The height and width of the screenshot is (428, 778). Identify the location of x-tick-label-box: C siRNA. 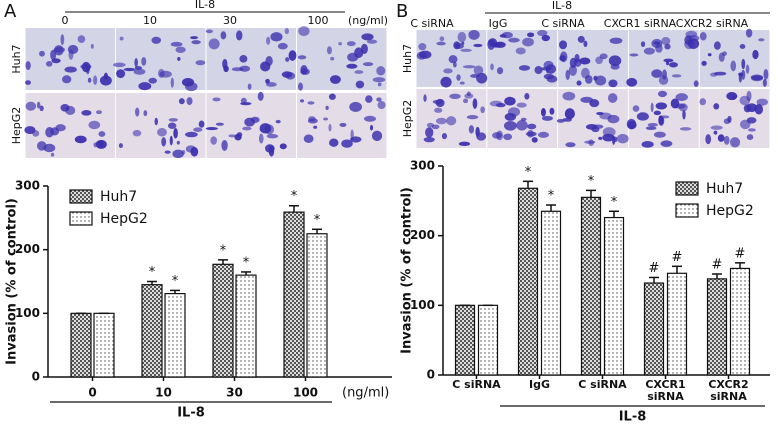
(476, 385).